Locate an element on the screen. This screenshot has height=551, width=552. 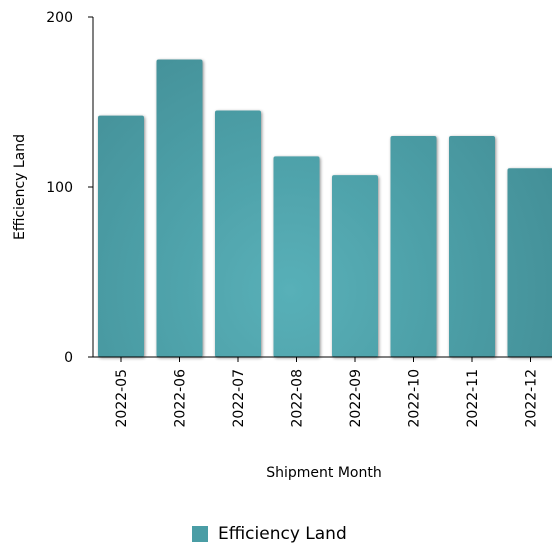
x-tick-label: 2022-07 is located at coordinates (239, 398).